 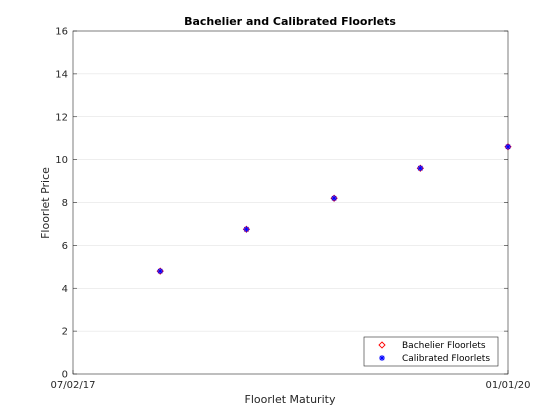 I want to click on legend-item: Bachelier Floorlets, so click(x=432, y=346).